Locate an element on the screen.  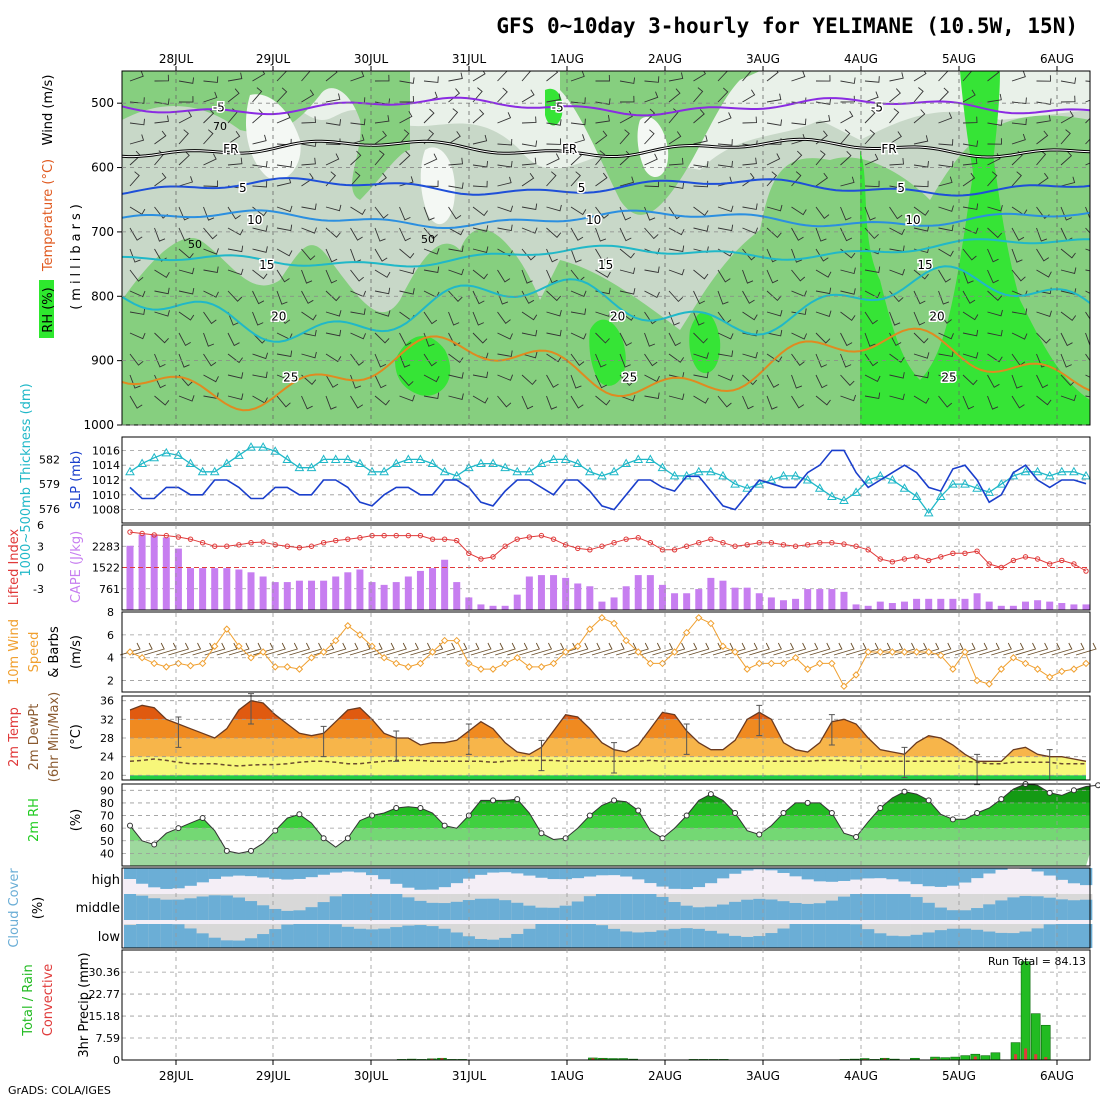
li-ytick-0: 0 is located at coordinates (40, 568).